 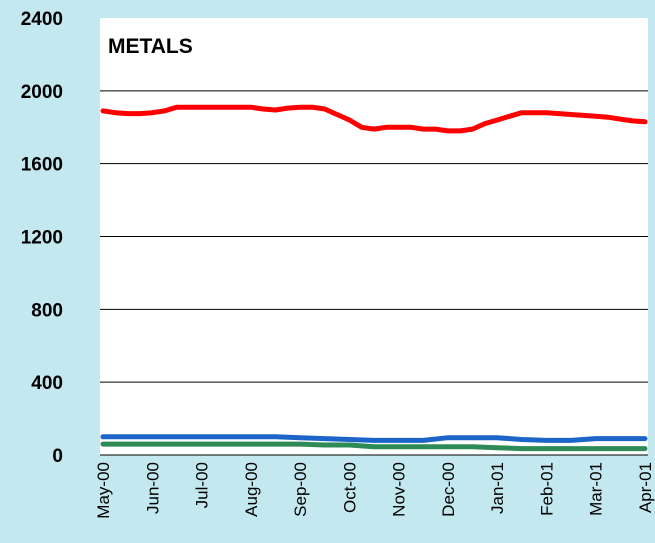 What do you see at coordinates (103, 490) in the screenshot?
I see `x-tick-label: May-00` at bounding box center [103, 490].